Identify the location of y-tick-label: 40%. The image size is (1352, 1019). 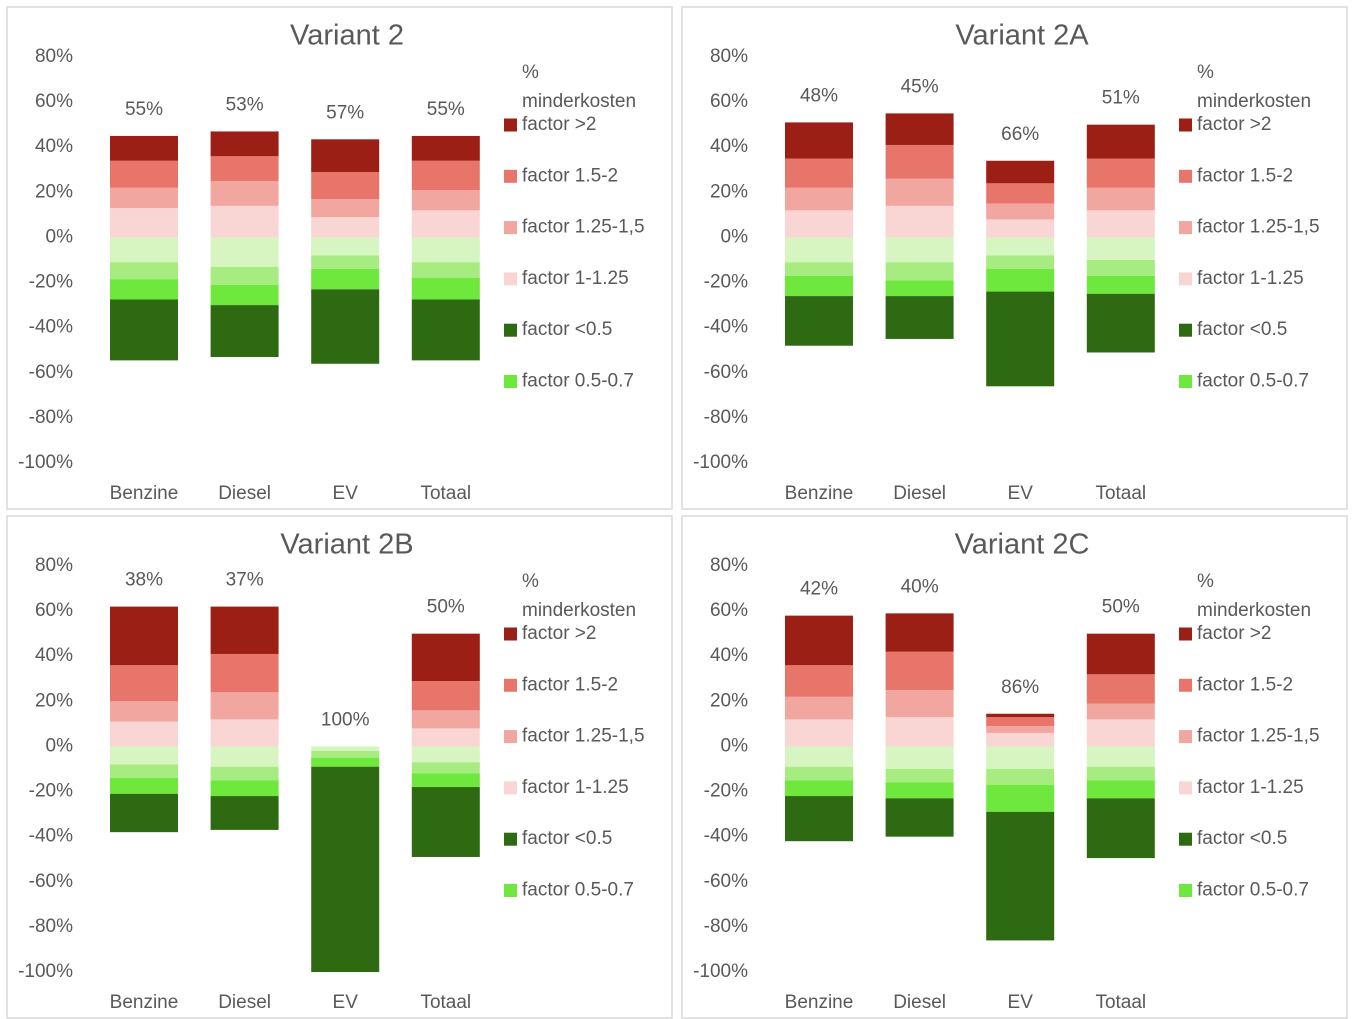
(729, 146).